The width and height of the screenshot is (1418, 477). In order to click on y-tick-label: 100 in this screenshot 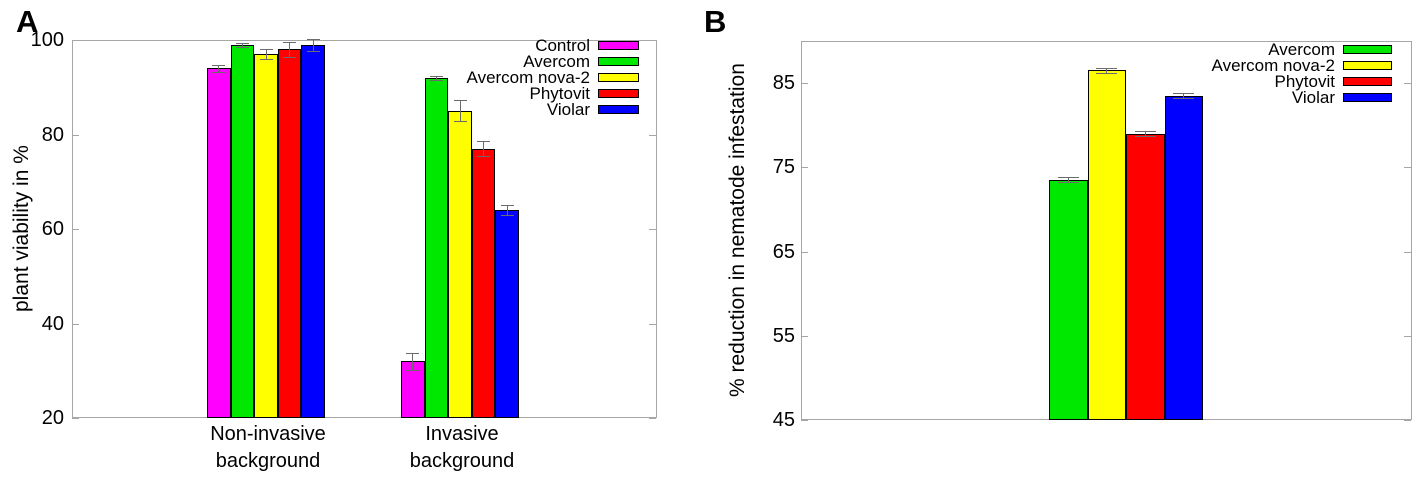, I will do `click(47, 40)`.